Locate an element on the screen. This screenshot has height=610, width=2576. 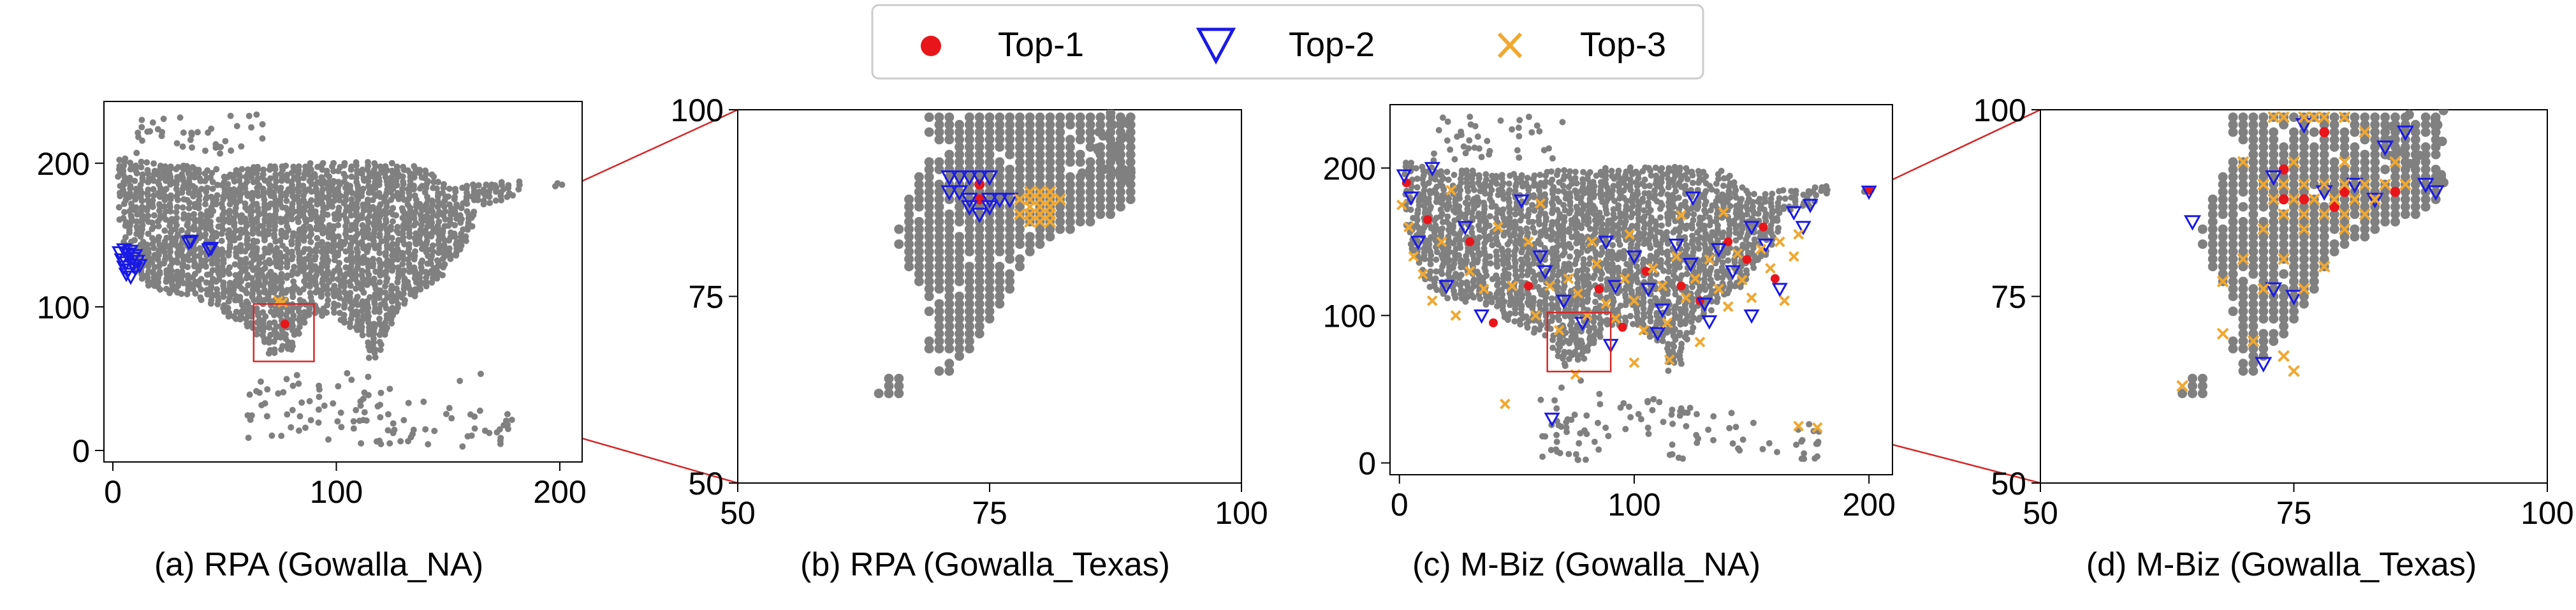
x-tick-label: 0 is located at coordinates (113, 492).